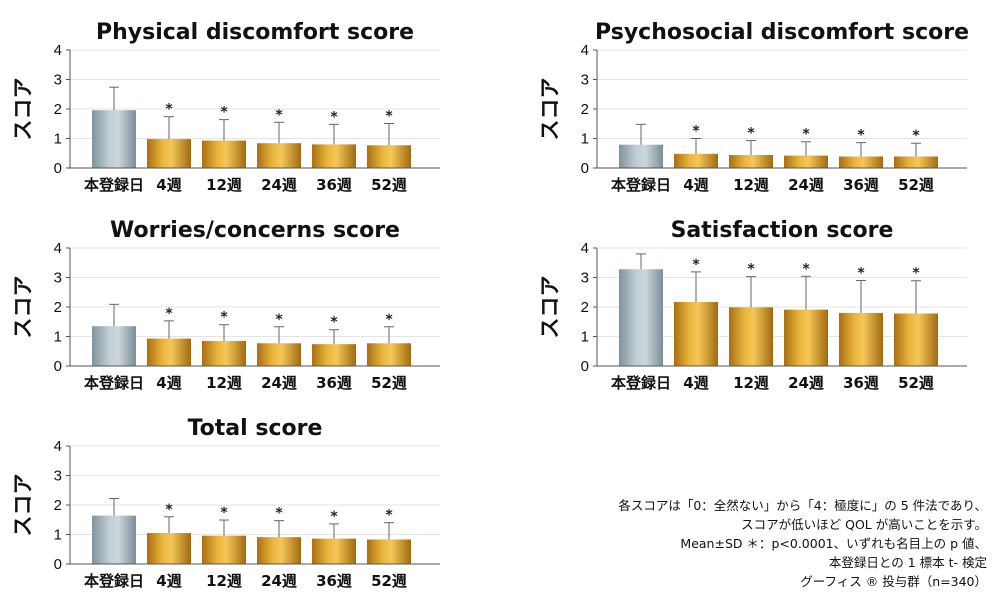 Image resolution: width=1001 pixels, height=604 pixels. What do you see at coordinates (168, 581) in the screenshot?
I see `chart-5-category-label: 4週` at bounding box center [168, 581].